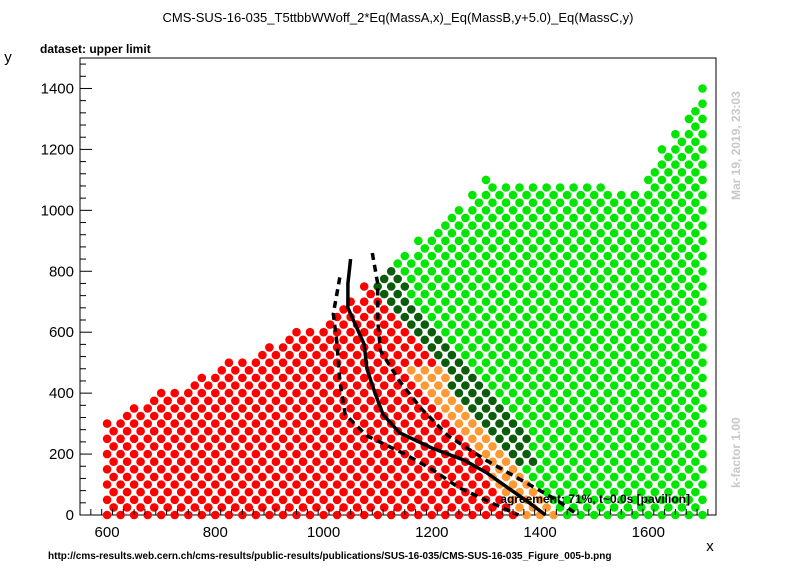 The height and width of the screenshot is (572, 796). Describe the element at coordinates (431, 532) in the screenshot. I see `x-tick-label: 1200` at that location.